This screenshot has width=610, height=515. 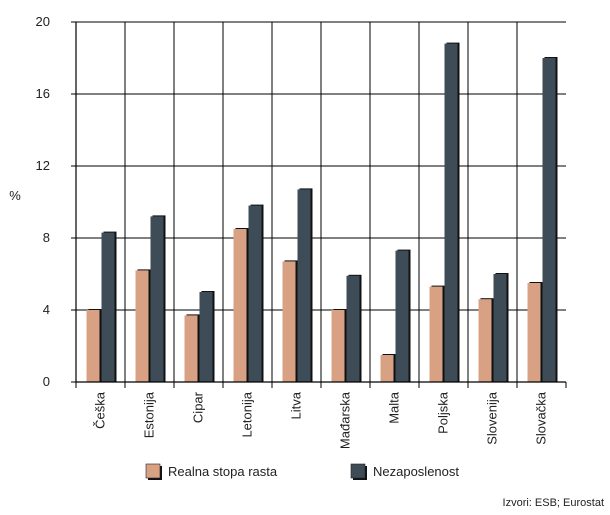 I want to click on source-note: Izvori: ESB; Eurostat, so click(x=553, y=503).